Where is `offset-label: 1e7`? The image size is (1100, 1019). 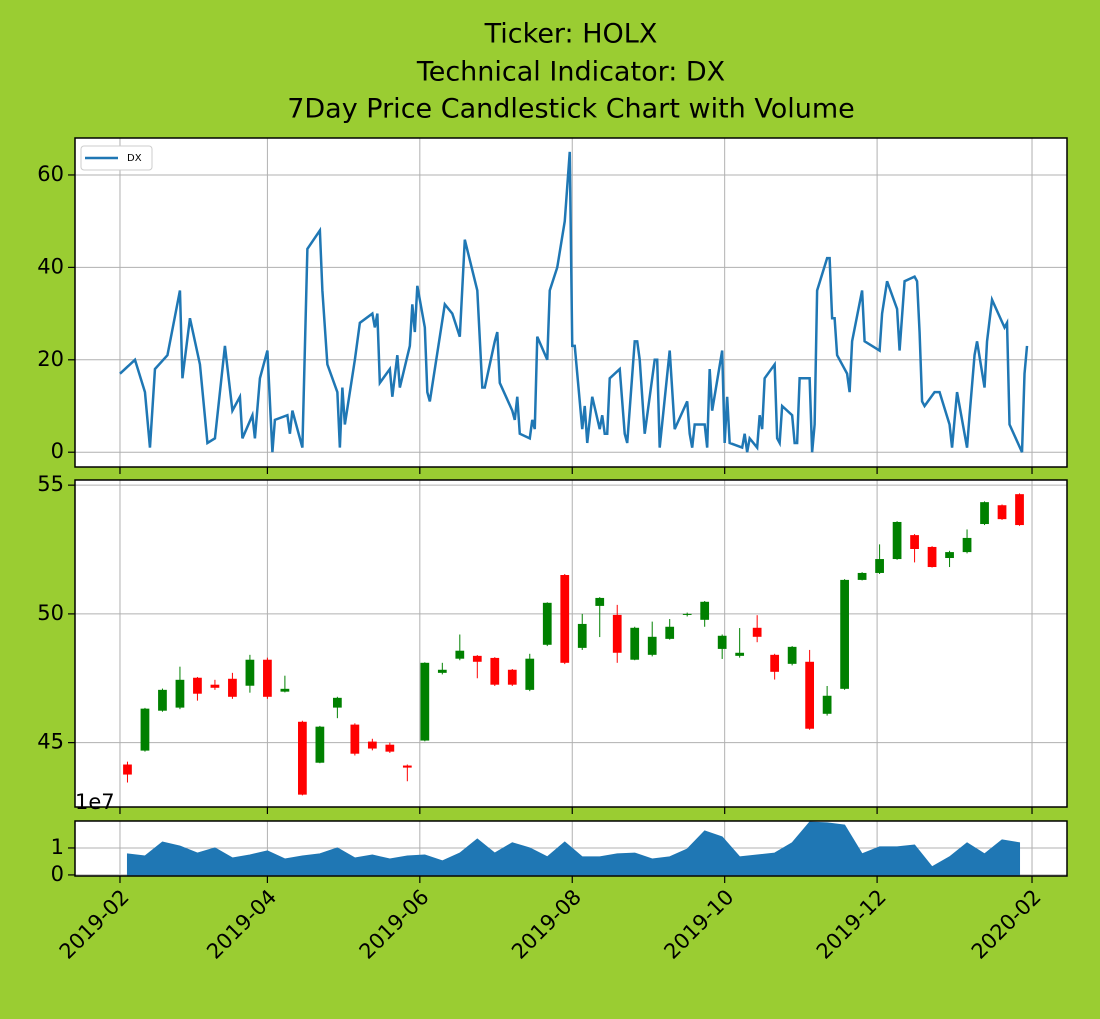 offset-label: 1e7 is located at coordinates (95, 802).